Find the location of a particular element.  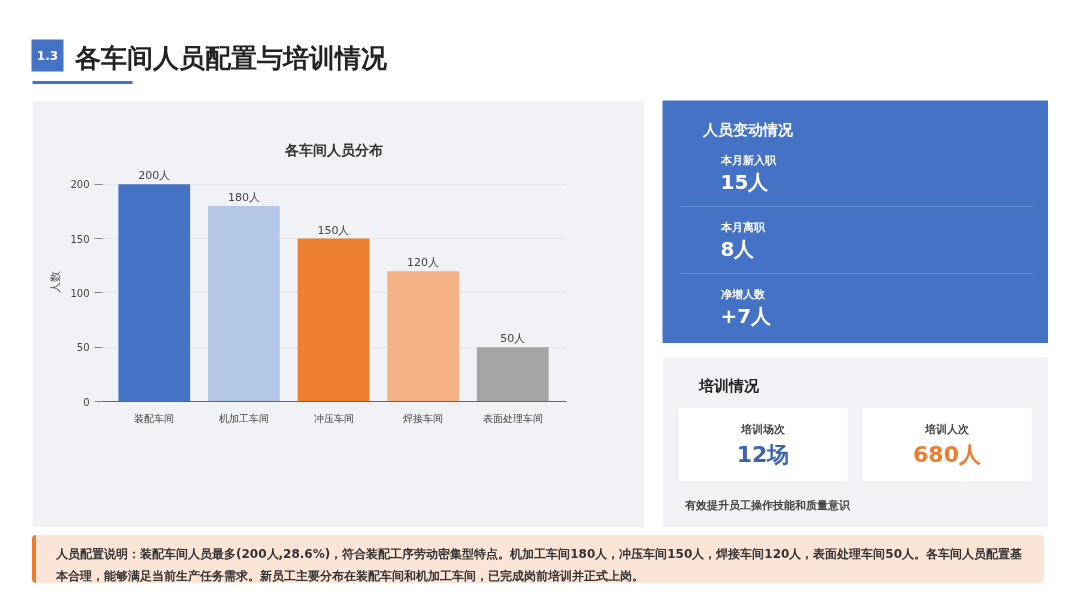

y-tick-label: 200 is located at coordinates (80, 185).